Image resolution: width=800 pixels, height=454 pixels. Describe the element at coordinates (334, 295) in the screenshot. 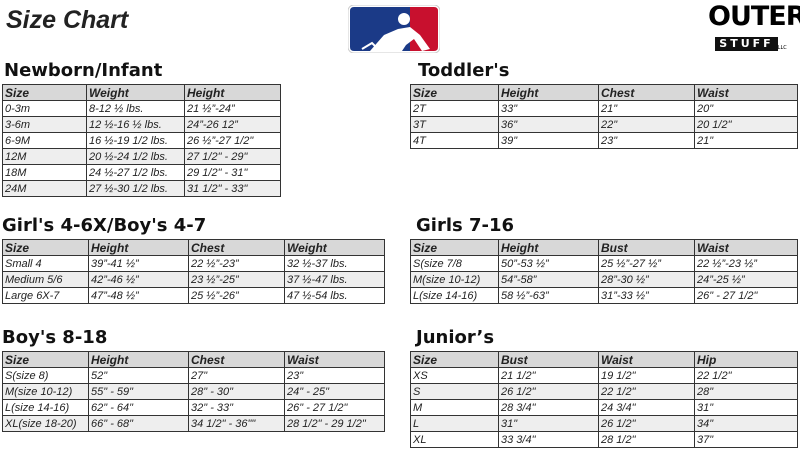

I see `table-cell: 47 ½-54 lbs.` at that location.